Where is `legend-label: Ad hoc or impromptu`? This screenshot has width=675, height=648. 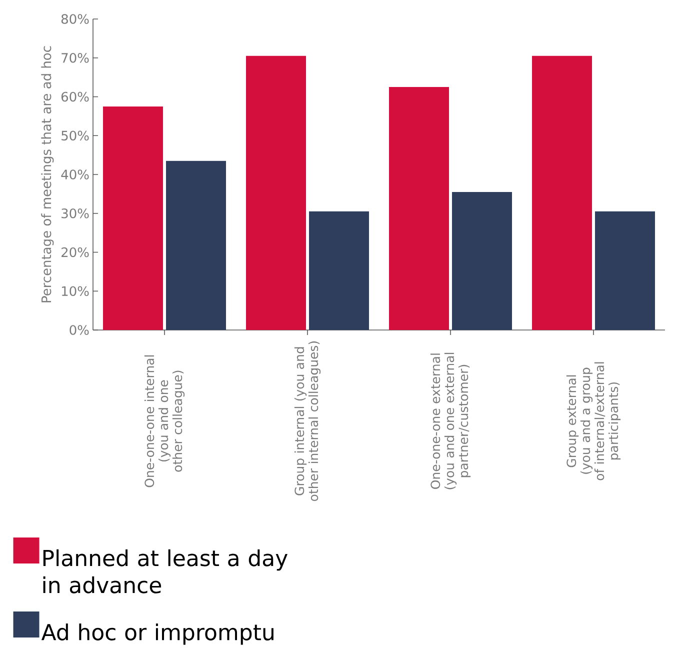 legend-label: Ad hoc or impromptu is located at coordinates (157, 634).